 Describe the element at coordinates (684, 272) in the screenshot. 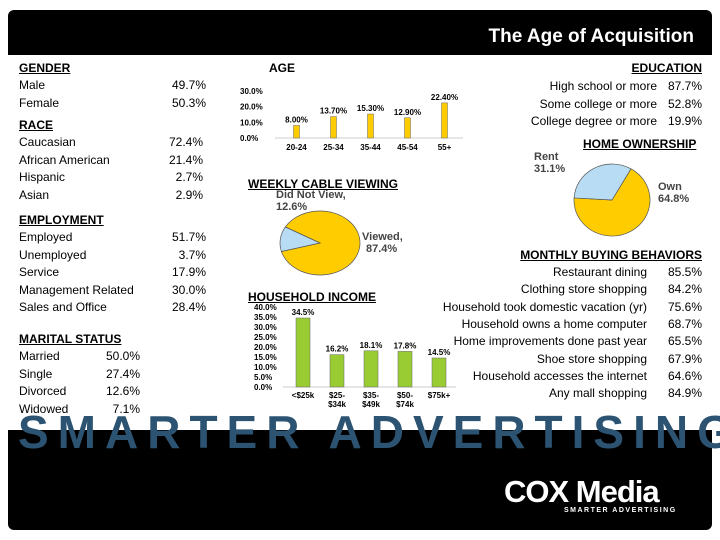

I see `buying-value: 85.5%` at that location.